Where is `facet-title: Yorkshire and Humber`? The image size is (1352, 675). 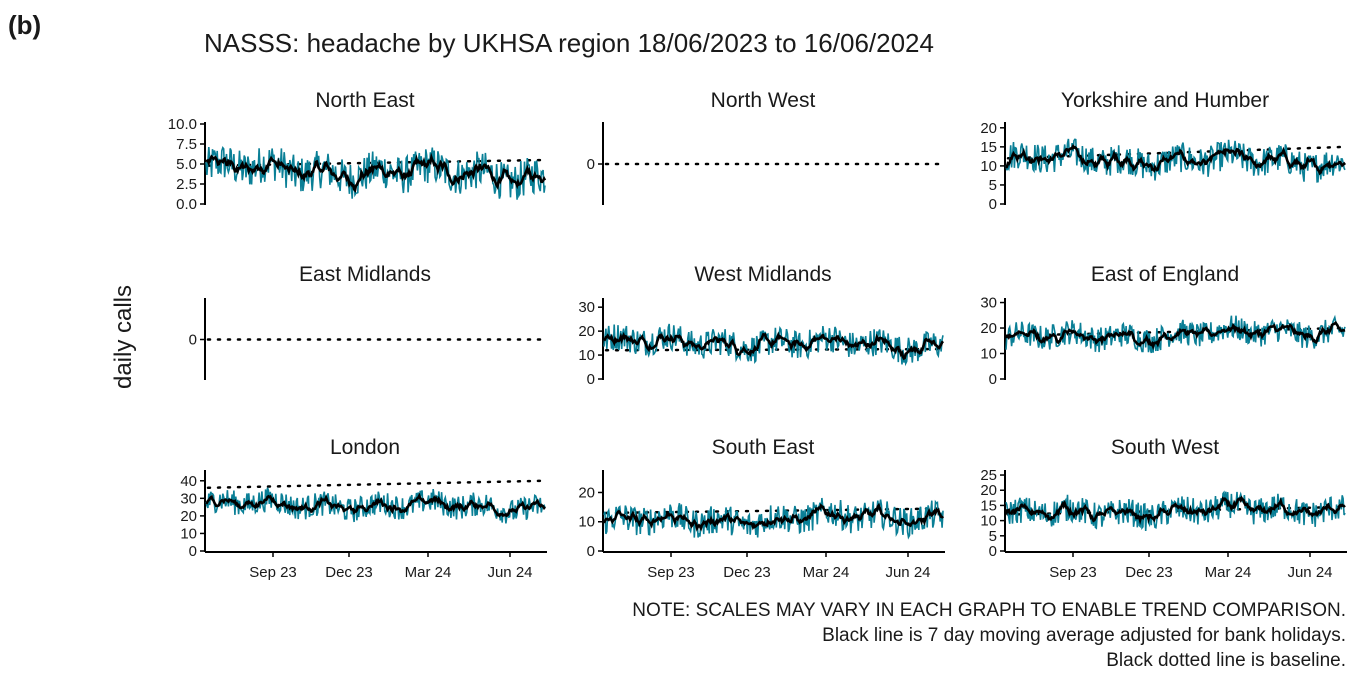 facet-title: Yorkshire and Humber is located at coordinates (1165, 100).